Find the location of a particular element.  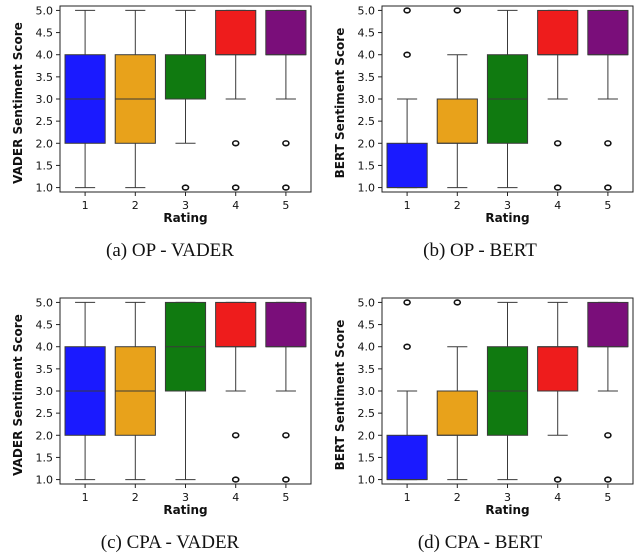

figure-caption: (d) CPA - BERT is located at coordinates (480, 542).